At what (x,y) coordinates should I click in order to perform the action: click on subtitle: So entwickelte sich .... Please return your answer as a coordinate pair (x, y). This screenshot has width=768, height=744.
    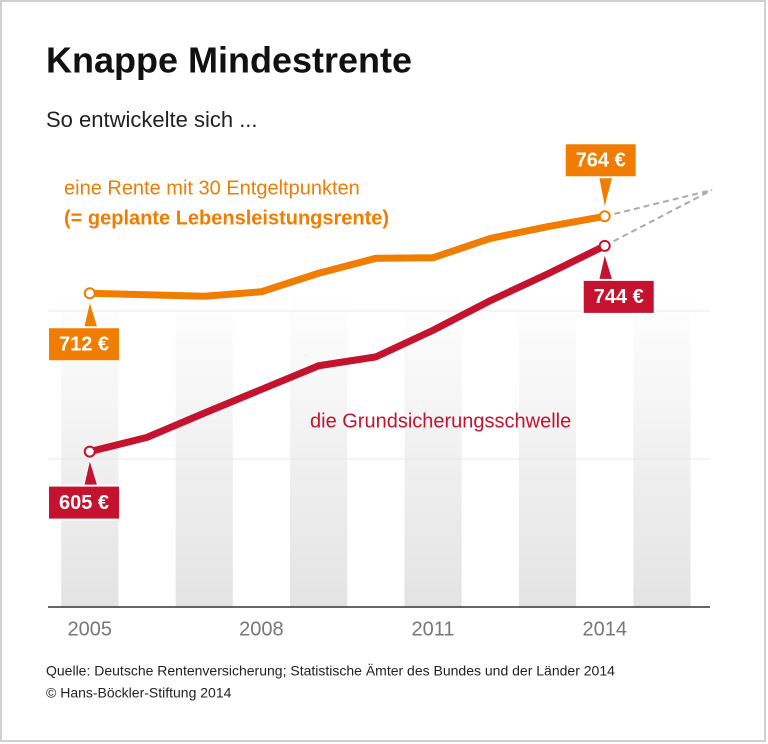
    Looking at the image, I should click on (152, 119).